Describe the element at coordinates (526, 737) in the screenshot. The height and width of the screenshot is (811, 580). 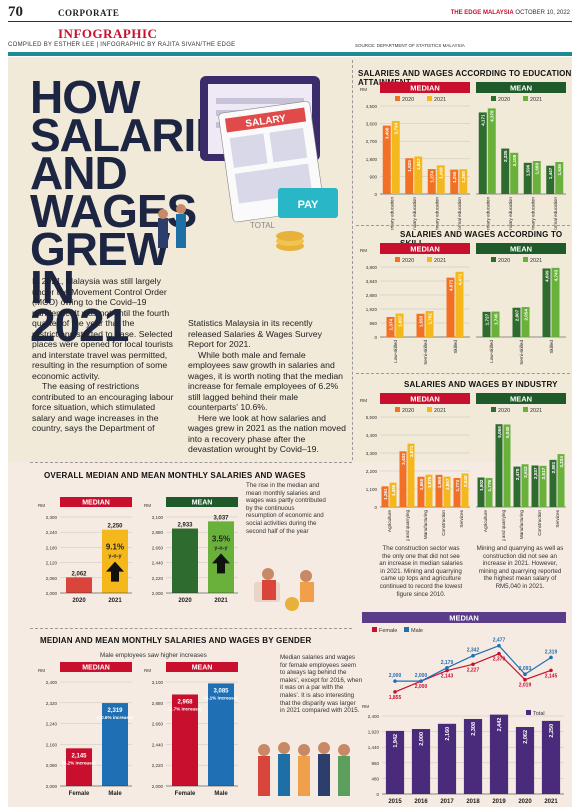
I see `bar-value-label: 2,062` at that location.